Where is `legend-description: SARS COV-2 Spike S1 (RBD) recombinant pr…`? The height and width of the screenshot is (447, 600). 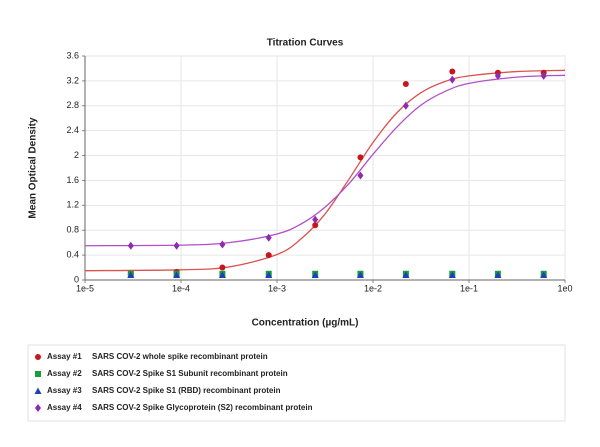
legend-description: SARS COV-2 Spike S1 (RBD) recombinant pr… is located at coordinates (186, 390).